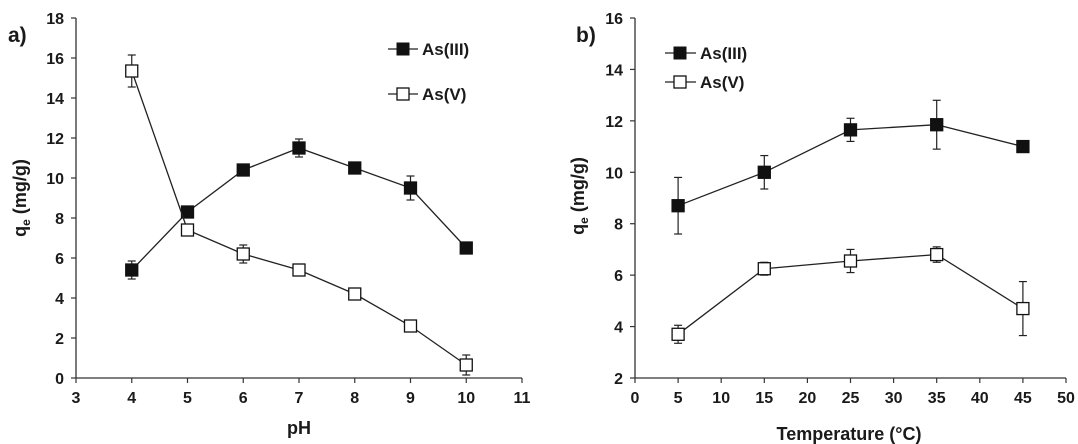 This screenshot has width=1078, height=444. What do you see at coordinates (678, 398) in the screenshot?
I see `x-tick-label-b: 5` at bounding box center [678, 398].